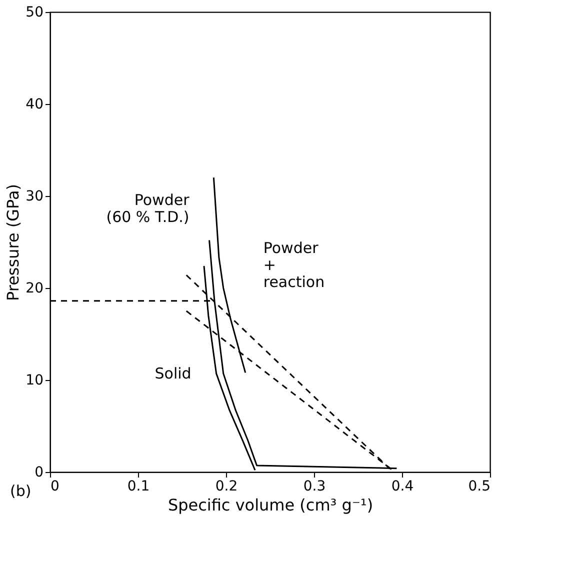  Describe the element at coordinates (173, 373) in the screenshot. I see `annotation: Solid` at that location.